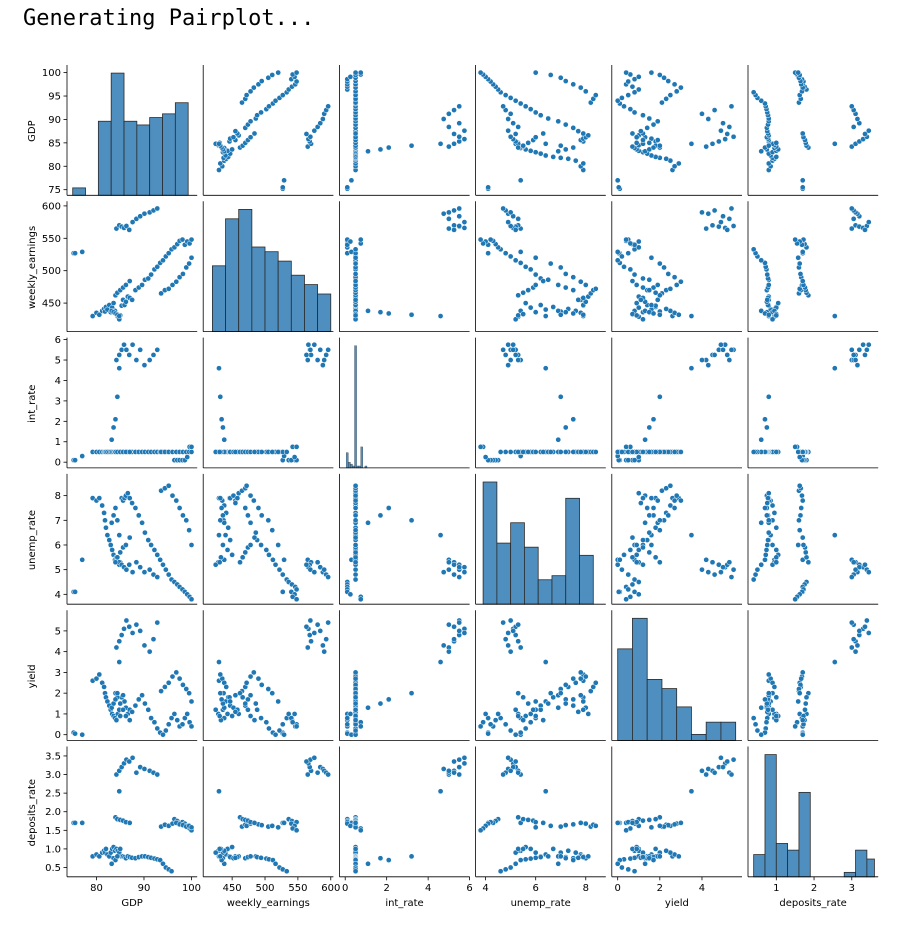 This screenshot has height=927, width=898. What do you see at coordinates (112, 539) in the screenshot?
I see `panel-unemp_rate-vs-GDP: 4 5 6 7 8 unemp_rate` at bounding box center [112, 539].